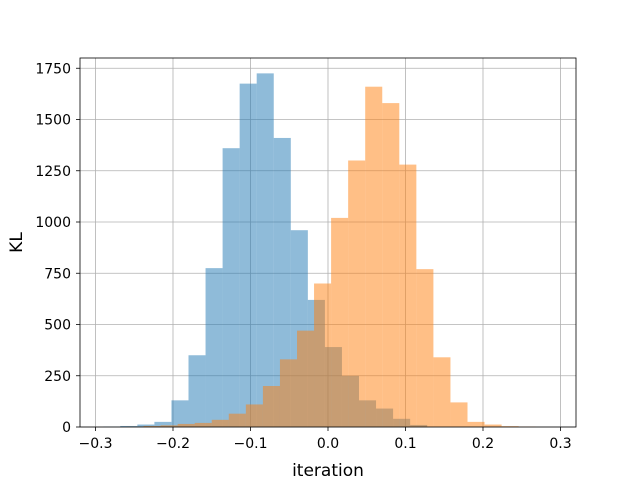  Describe the element at coordinates (328, 470) in the screenshot. I see `x-axis-label: iteration` at that location.